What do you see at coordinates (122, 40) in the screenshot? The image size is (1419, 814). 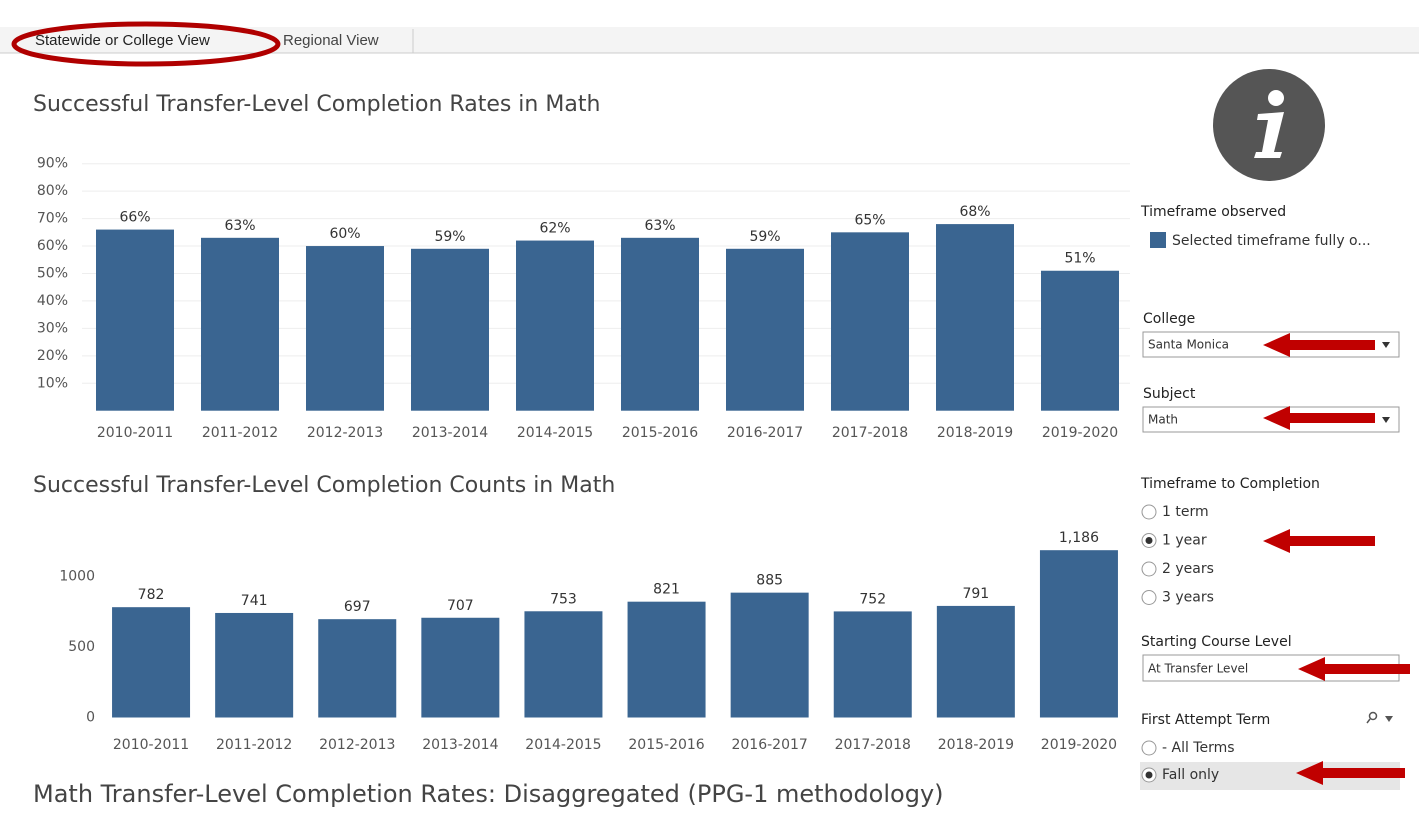 I see `tab: Statewide or College View` at bounding box center [122, 40].